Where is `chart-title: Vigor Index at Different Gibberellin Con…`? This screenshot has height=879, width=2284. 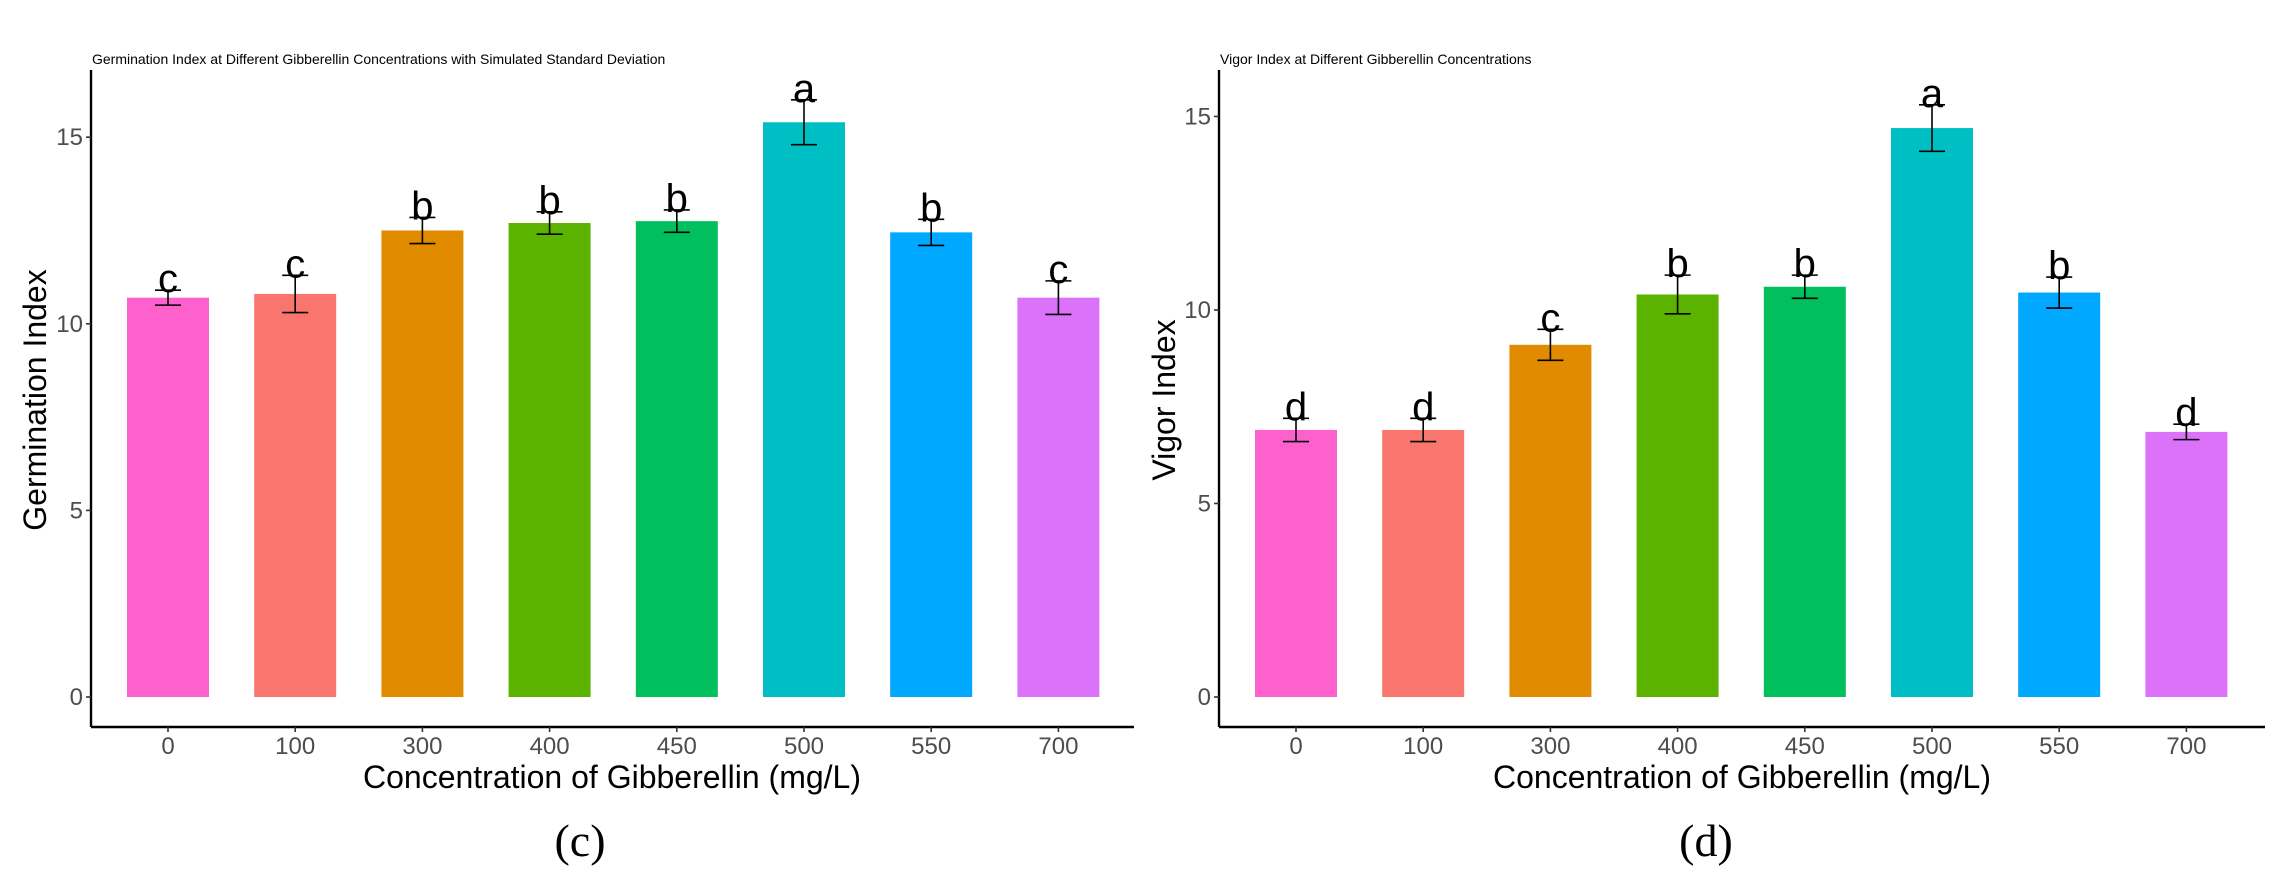 chart-title: Vigor Index at Different Gibberellin Con… is located at coordinates (1376, 59).